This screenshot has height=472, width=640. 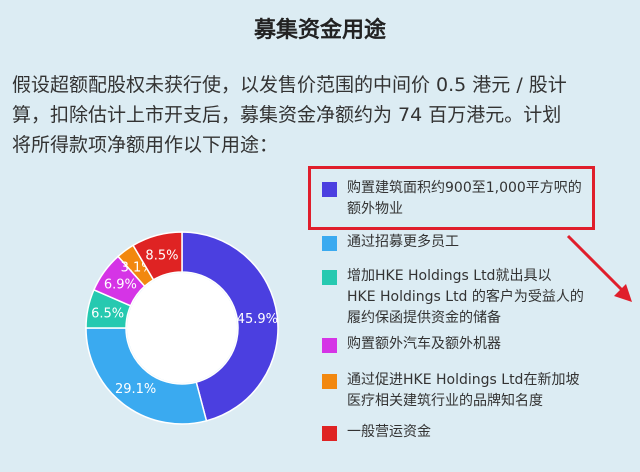 What do you see at coordinates (107, 314) in the screenshot?
I see `slice-value-label: 6.5%` at bounding box center [107, 314].